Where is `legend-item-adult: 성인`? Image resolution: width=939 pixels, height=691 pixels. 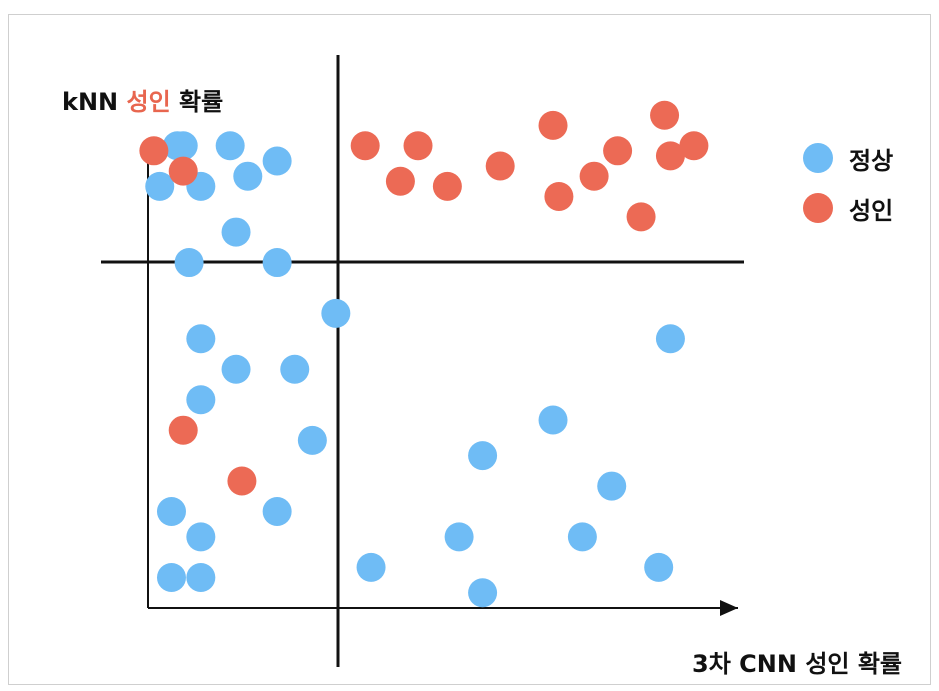 legend-item-adult: 성인 is located at coordinates (848, 208).